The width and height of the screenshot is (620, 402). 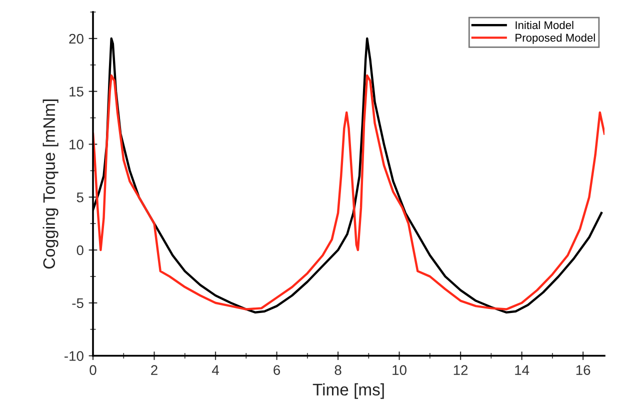 I want to click on x-tick-label: 0, so click(x=93, y=370).